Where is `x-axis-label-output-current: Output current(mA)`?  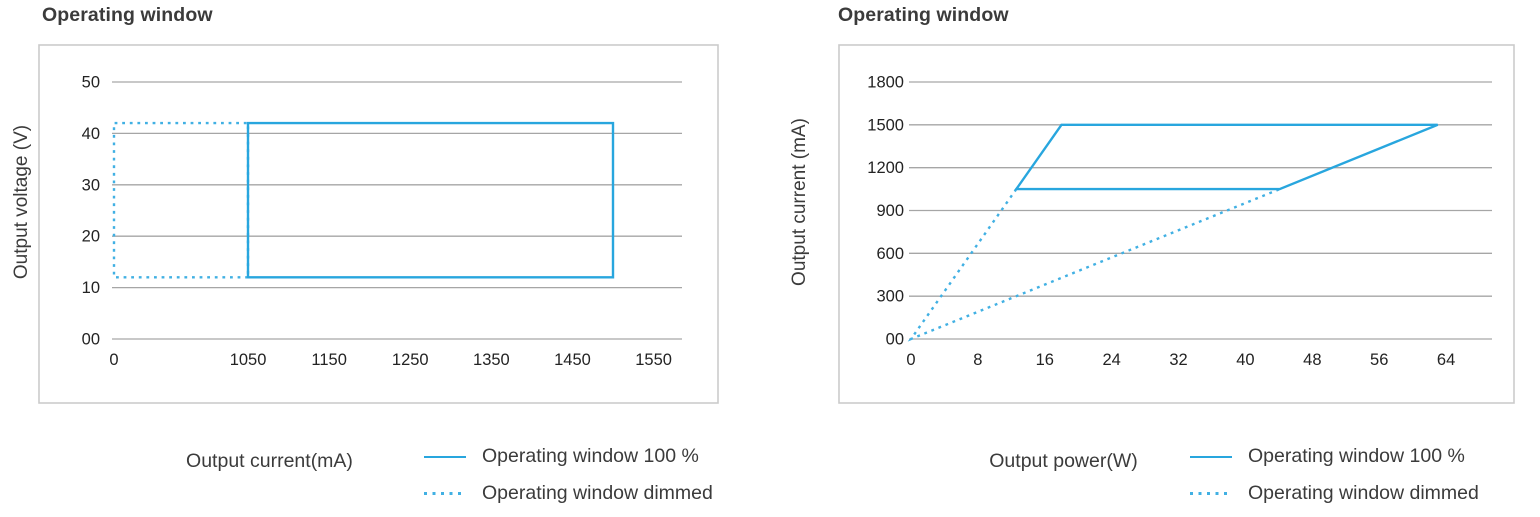 x-axis-label-output-current: Output current(mA) is located at coordinates (269, 461).